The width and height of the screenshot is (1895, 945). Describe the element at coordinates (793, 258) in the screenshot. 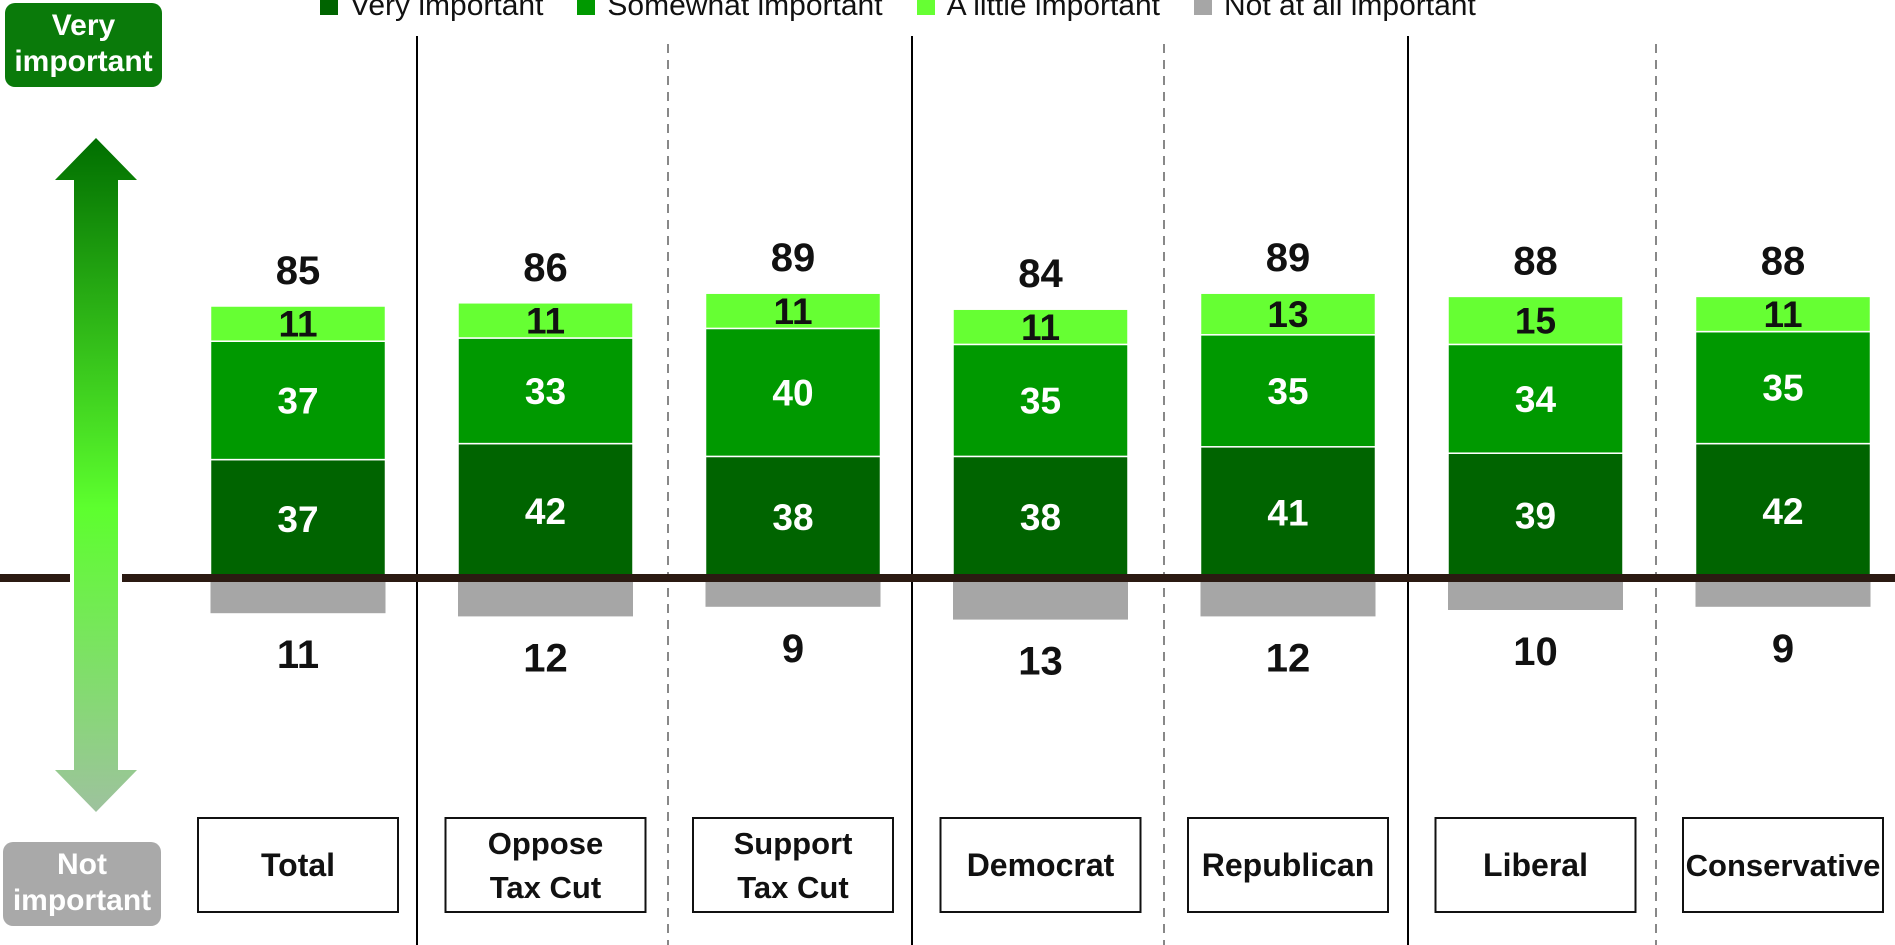

I see `total-label-2: 89` at that location.